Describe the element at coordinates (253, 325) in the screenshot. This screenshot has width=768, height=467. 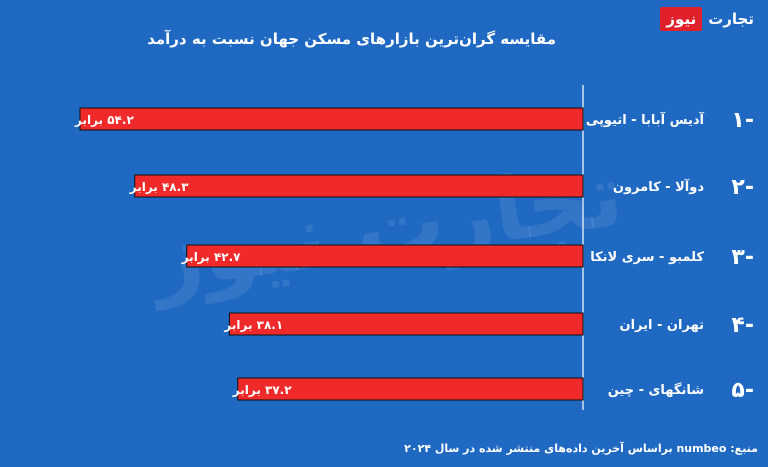
I see `bar-value-label: ۳۸.۱ برابر` at that location.